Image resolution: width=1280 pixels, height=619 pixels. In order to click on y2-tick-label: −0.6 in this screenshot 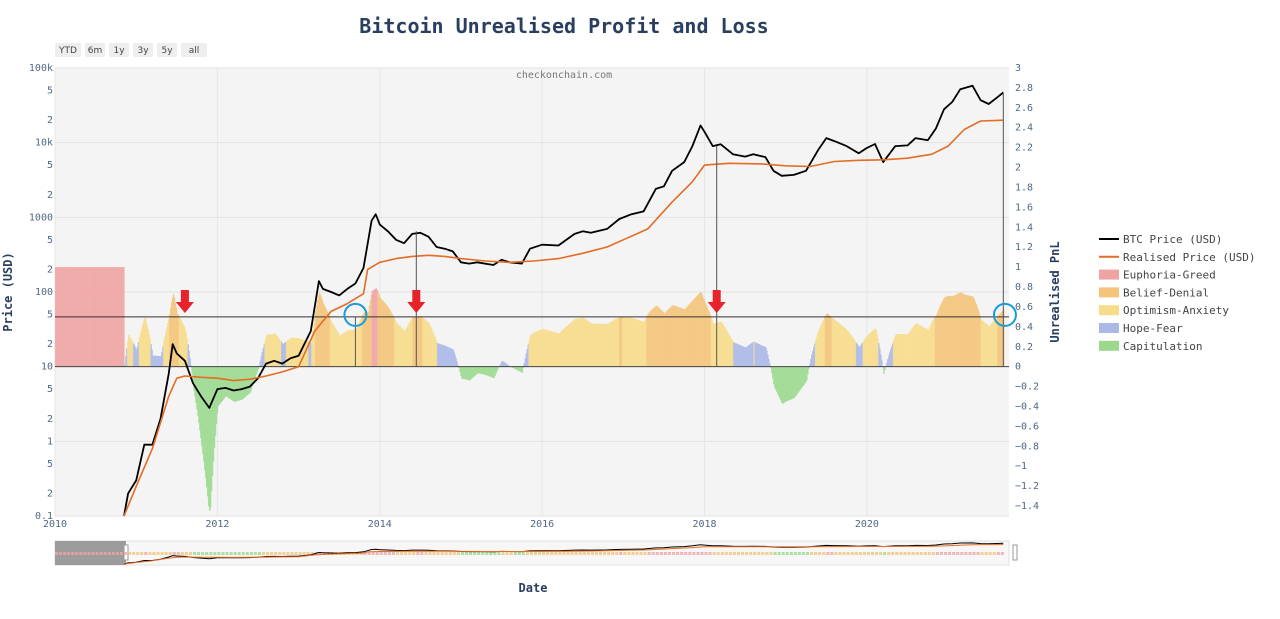, I will do `click(1027, 426)`.